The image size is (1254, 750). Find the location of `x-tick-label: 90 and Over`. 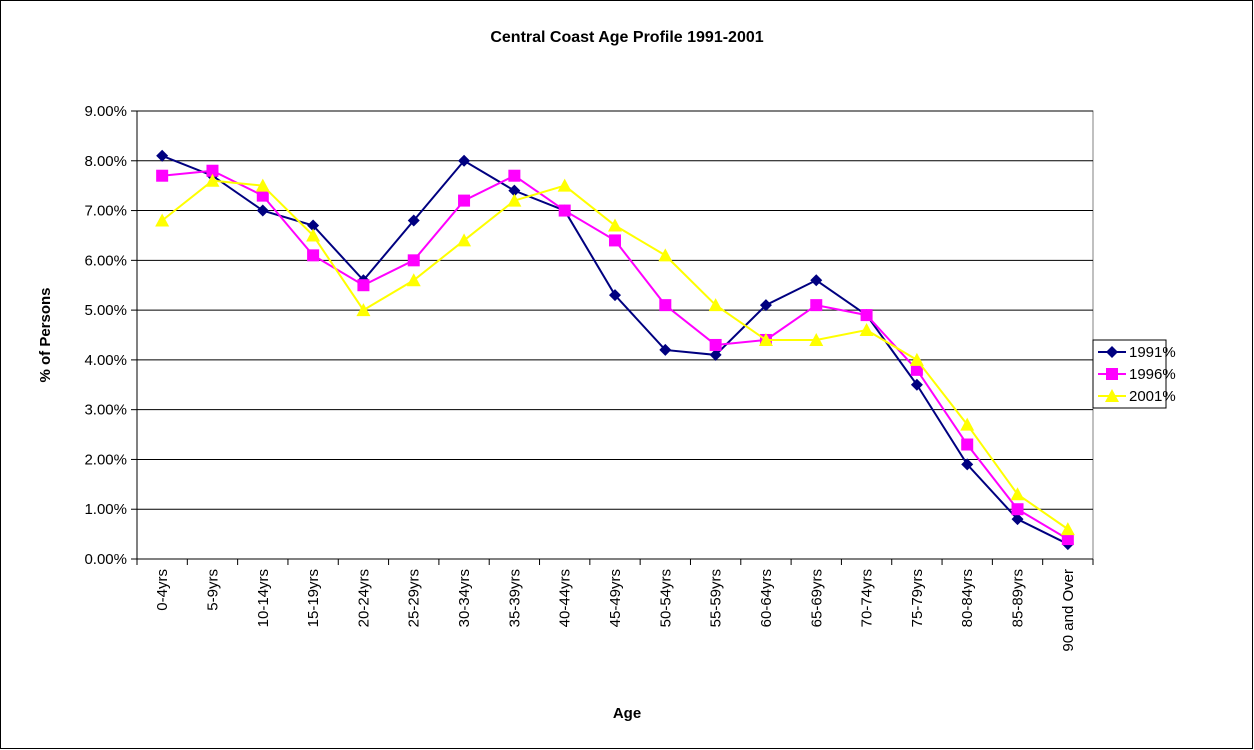

x-tick-label: 90 and Over is located at coordinates (1068, 610).